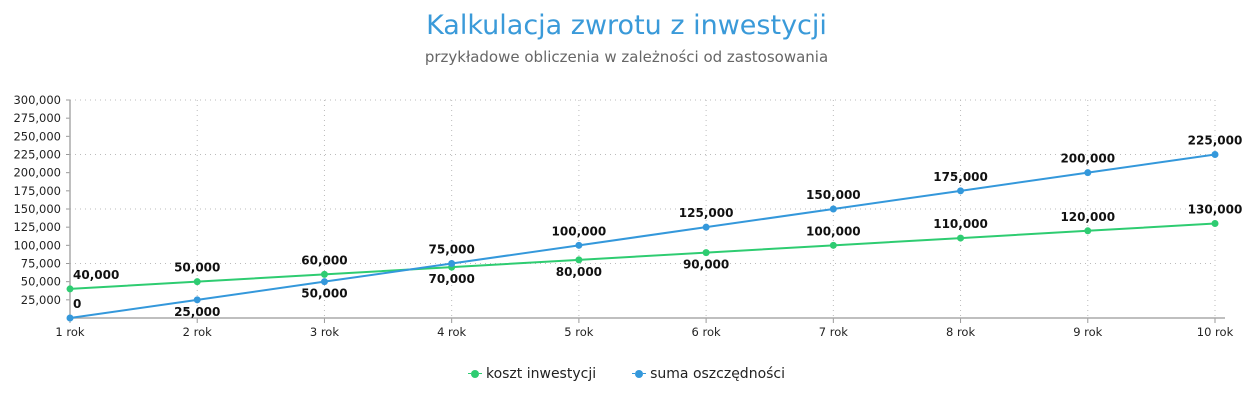 Image resolution: width=1253 pixels, height=400 pixels. Describe the element at coordinates (1087, 332) in the screenshot. I see `x-tick-label: 9 rok` at that location.